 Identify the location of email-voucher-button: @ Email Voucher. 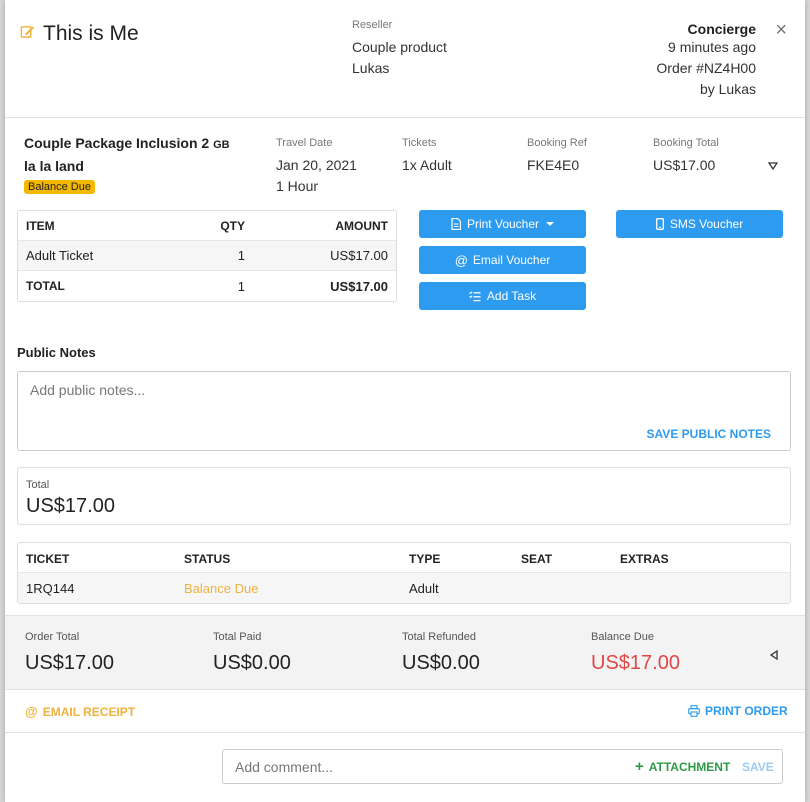
(502, 260).